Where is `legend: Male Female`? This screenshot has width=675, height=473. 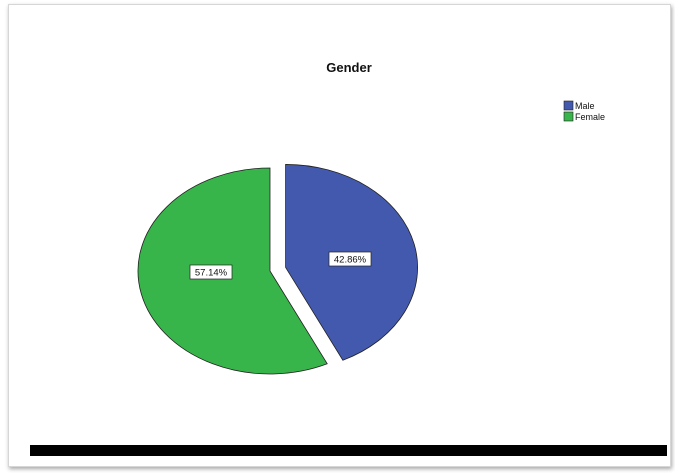 legend: Male Female is located at coordinates (584, 111).